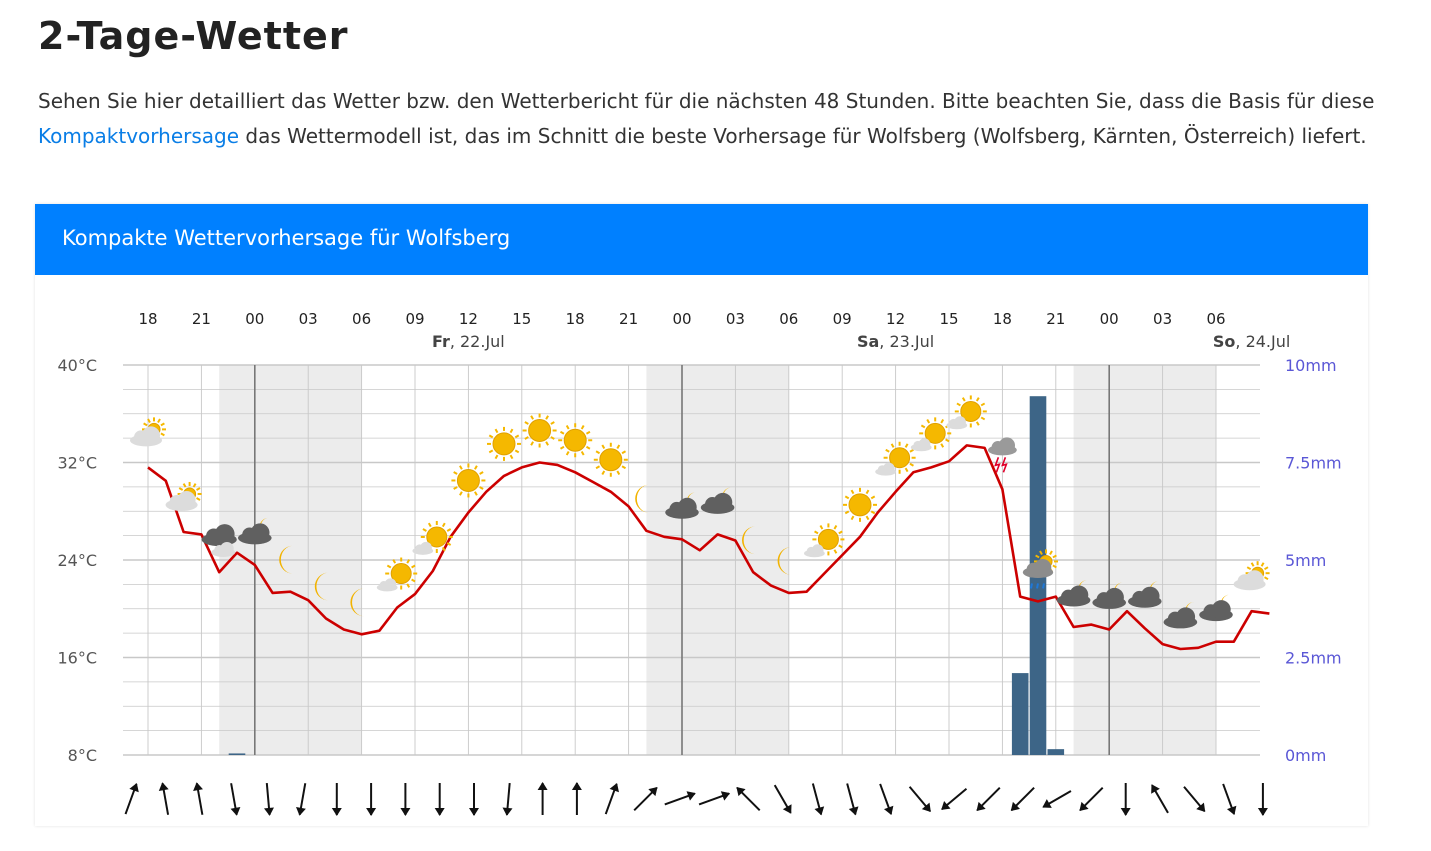 The width and height of the screenshot is (1431, 851). What do you see at coordinates (237, 754) in the screenshot?
I see `precip-bar` at bounding box center [237, 754].